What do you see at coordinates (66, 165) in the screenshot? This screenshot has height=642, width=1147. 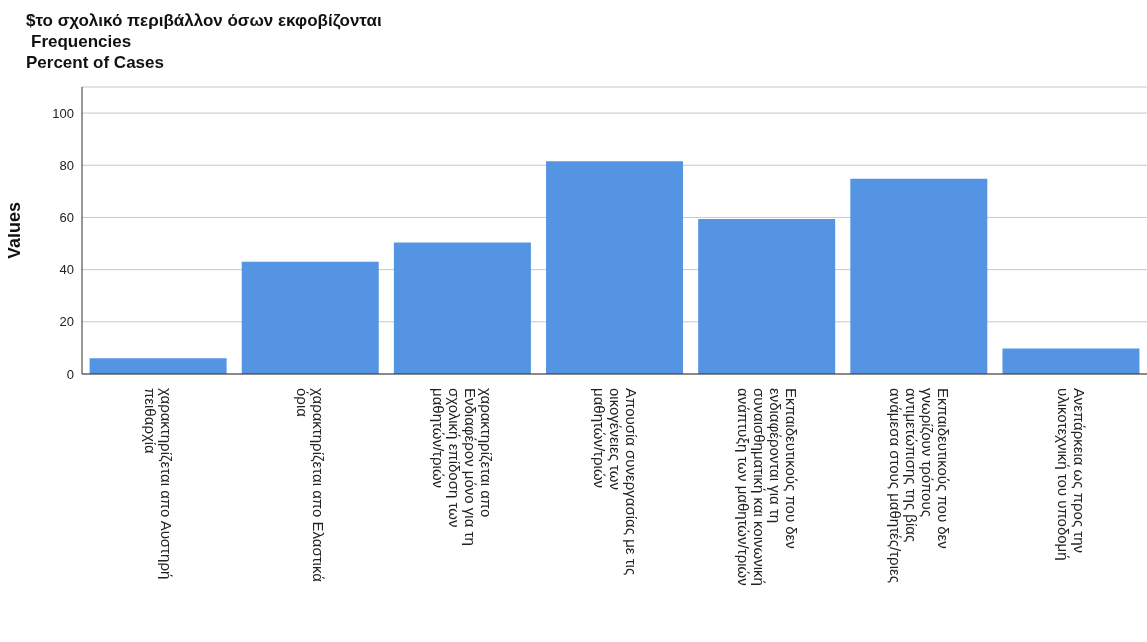 I see `y-tick-label: 80` at bounding box center [66, 165].